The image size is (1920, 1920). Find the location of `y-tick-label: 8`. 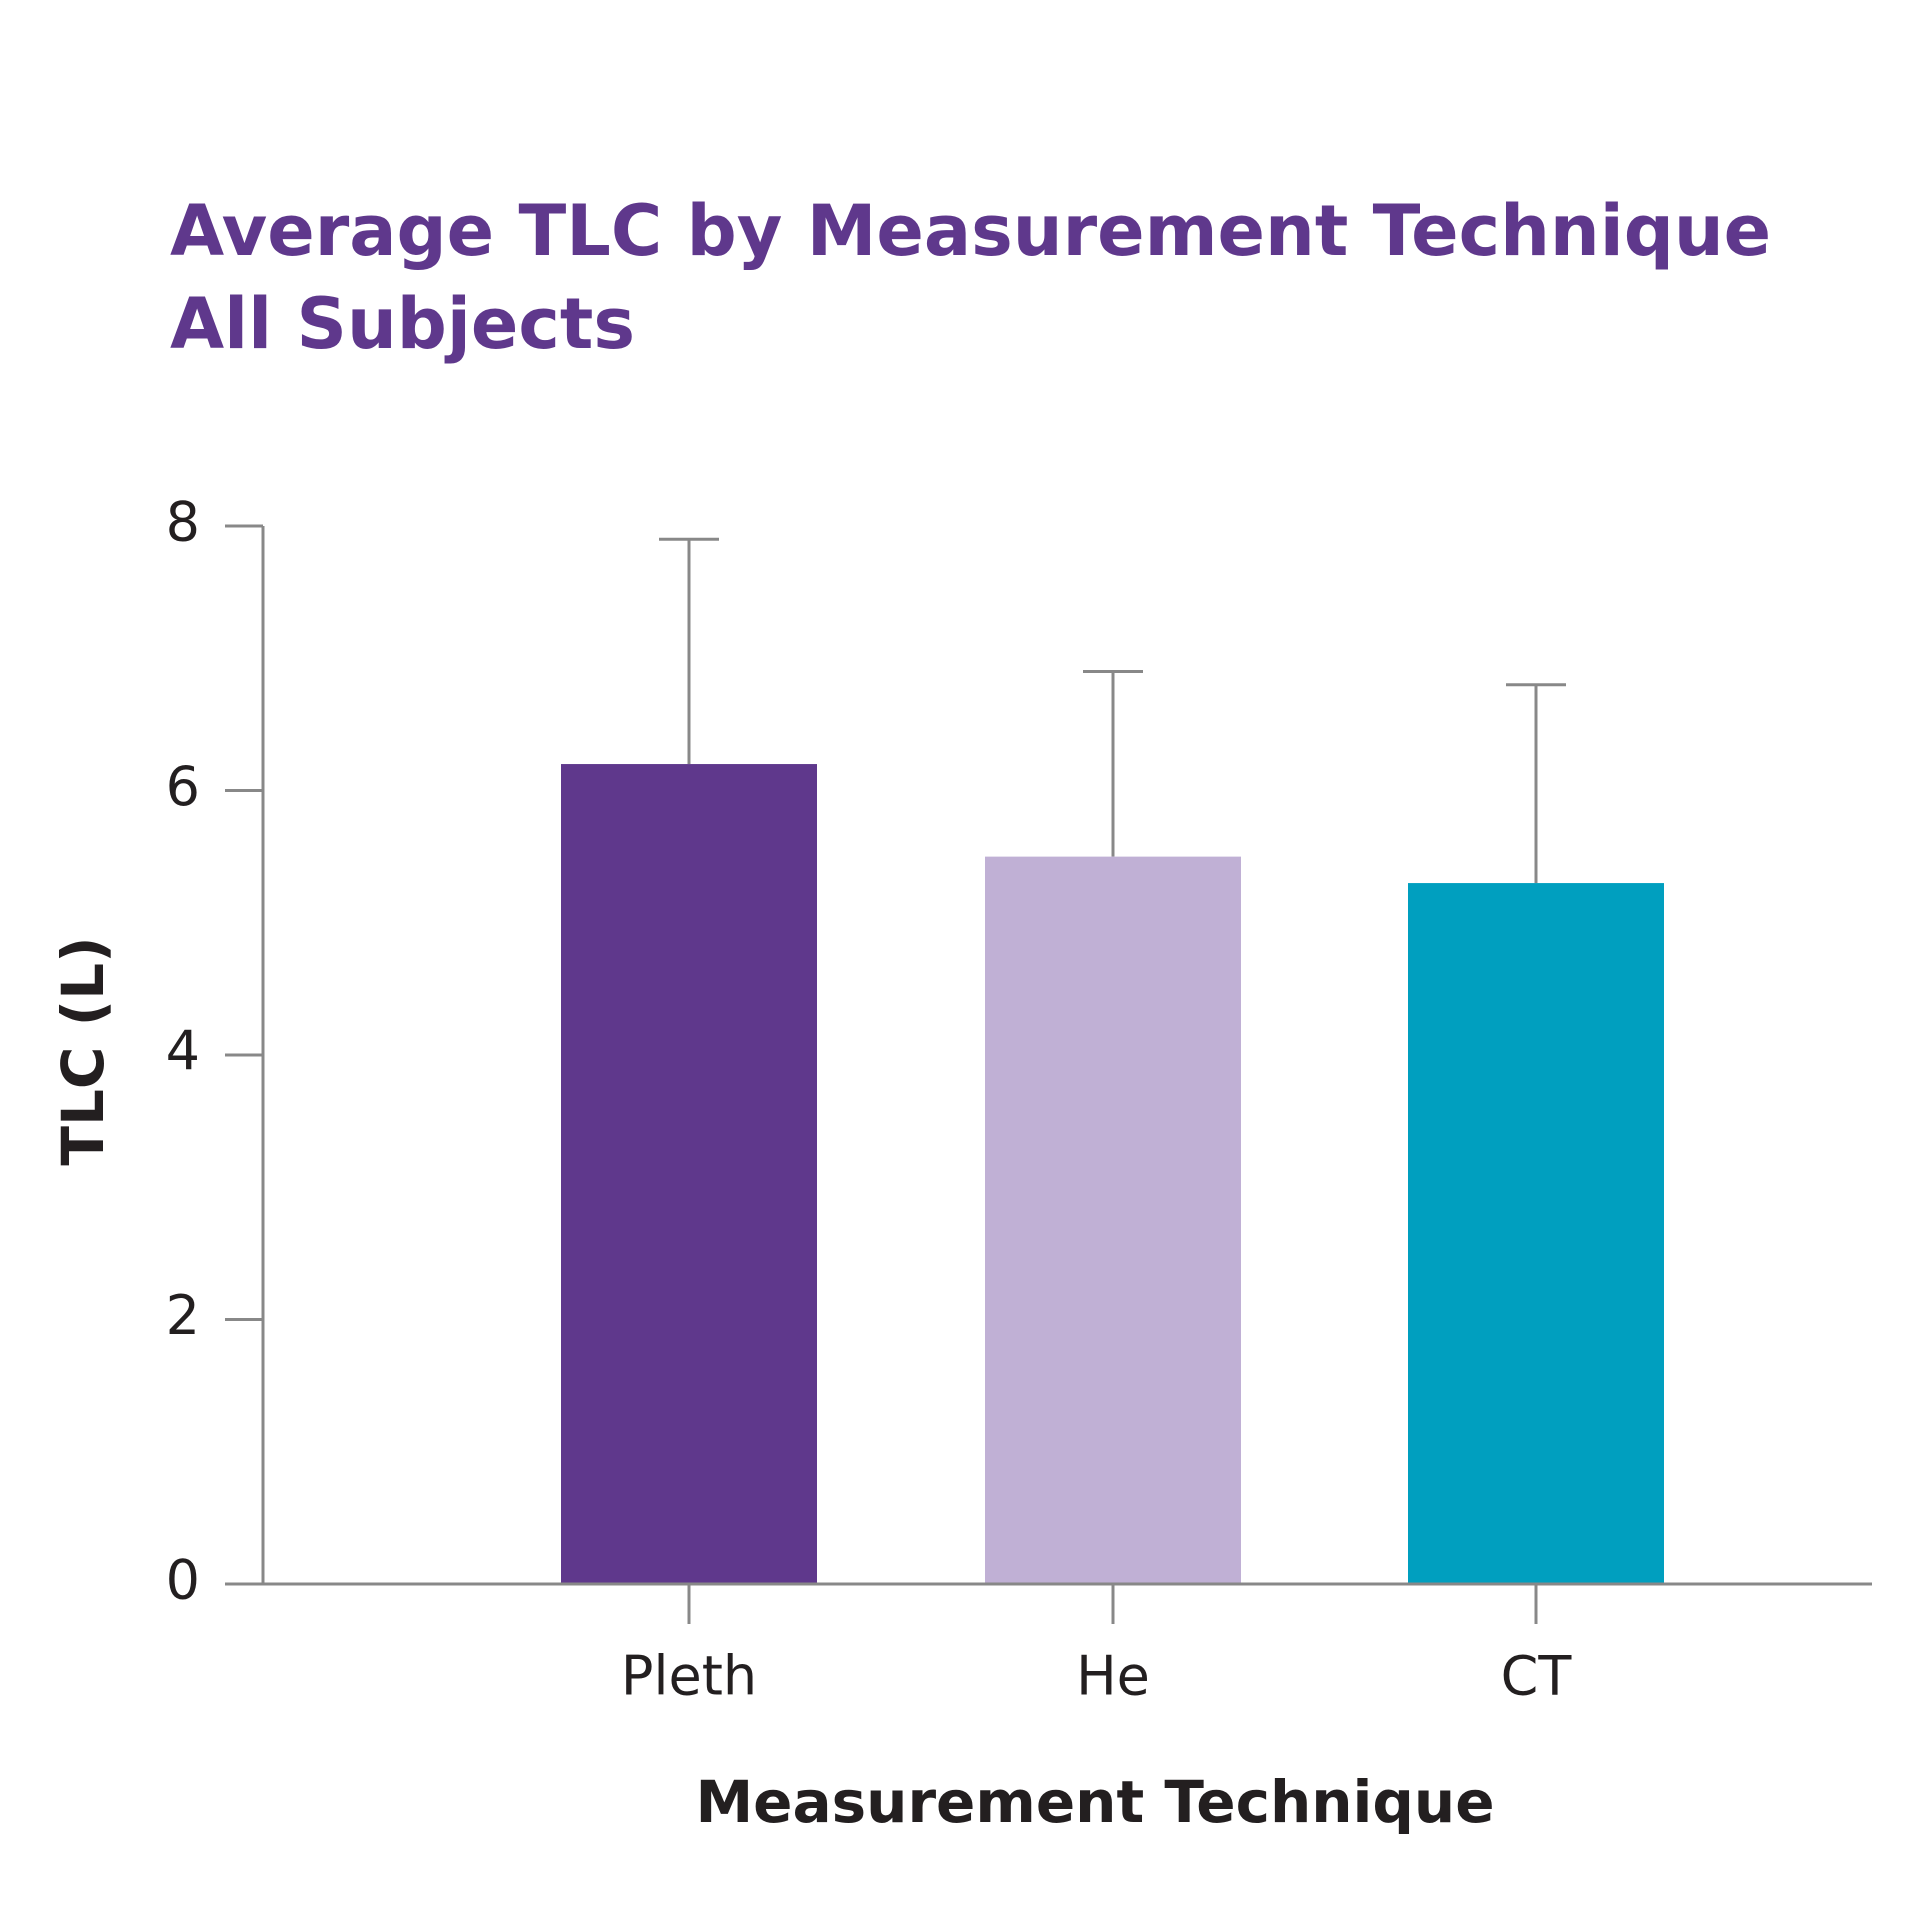

y-tick-label: 8 is located at coordinates (183, 522).